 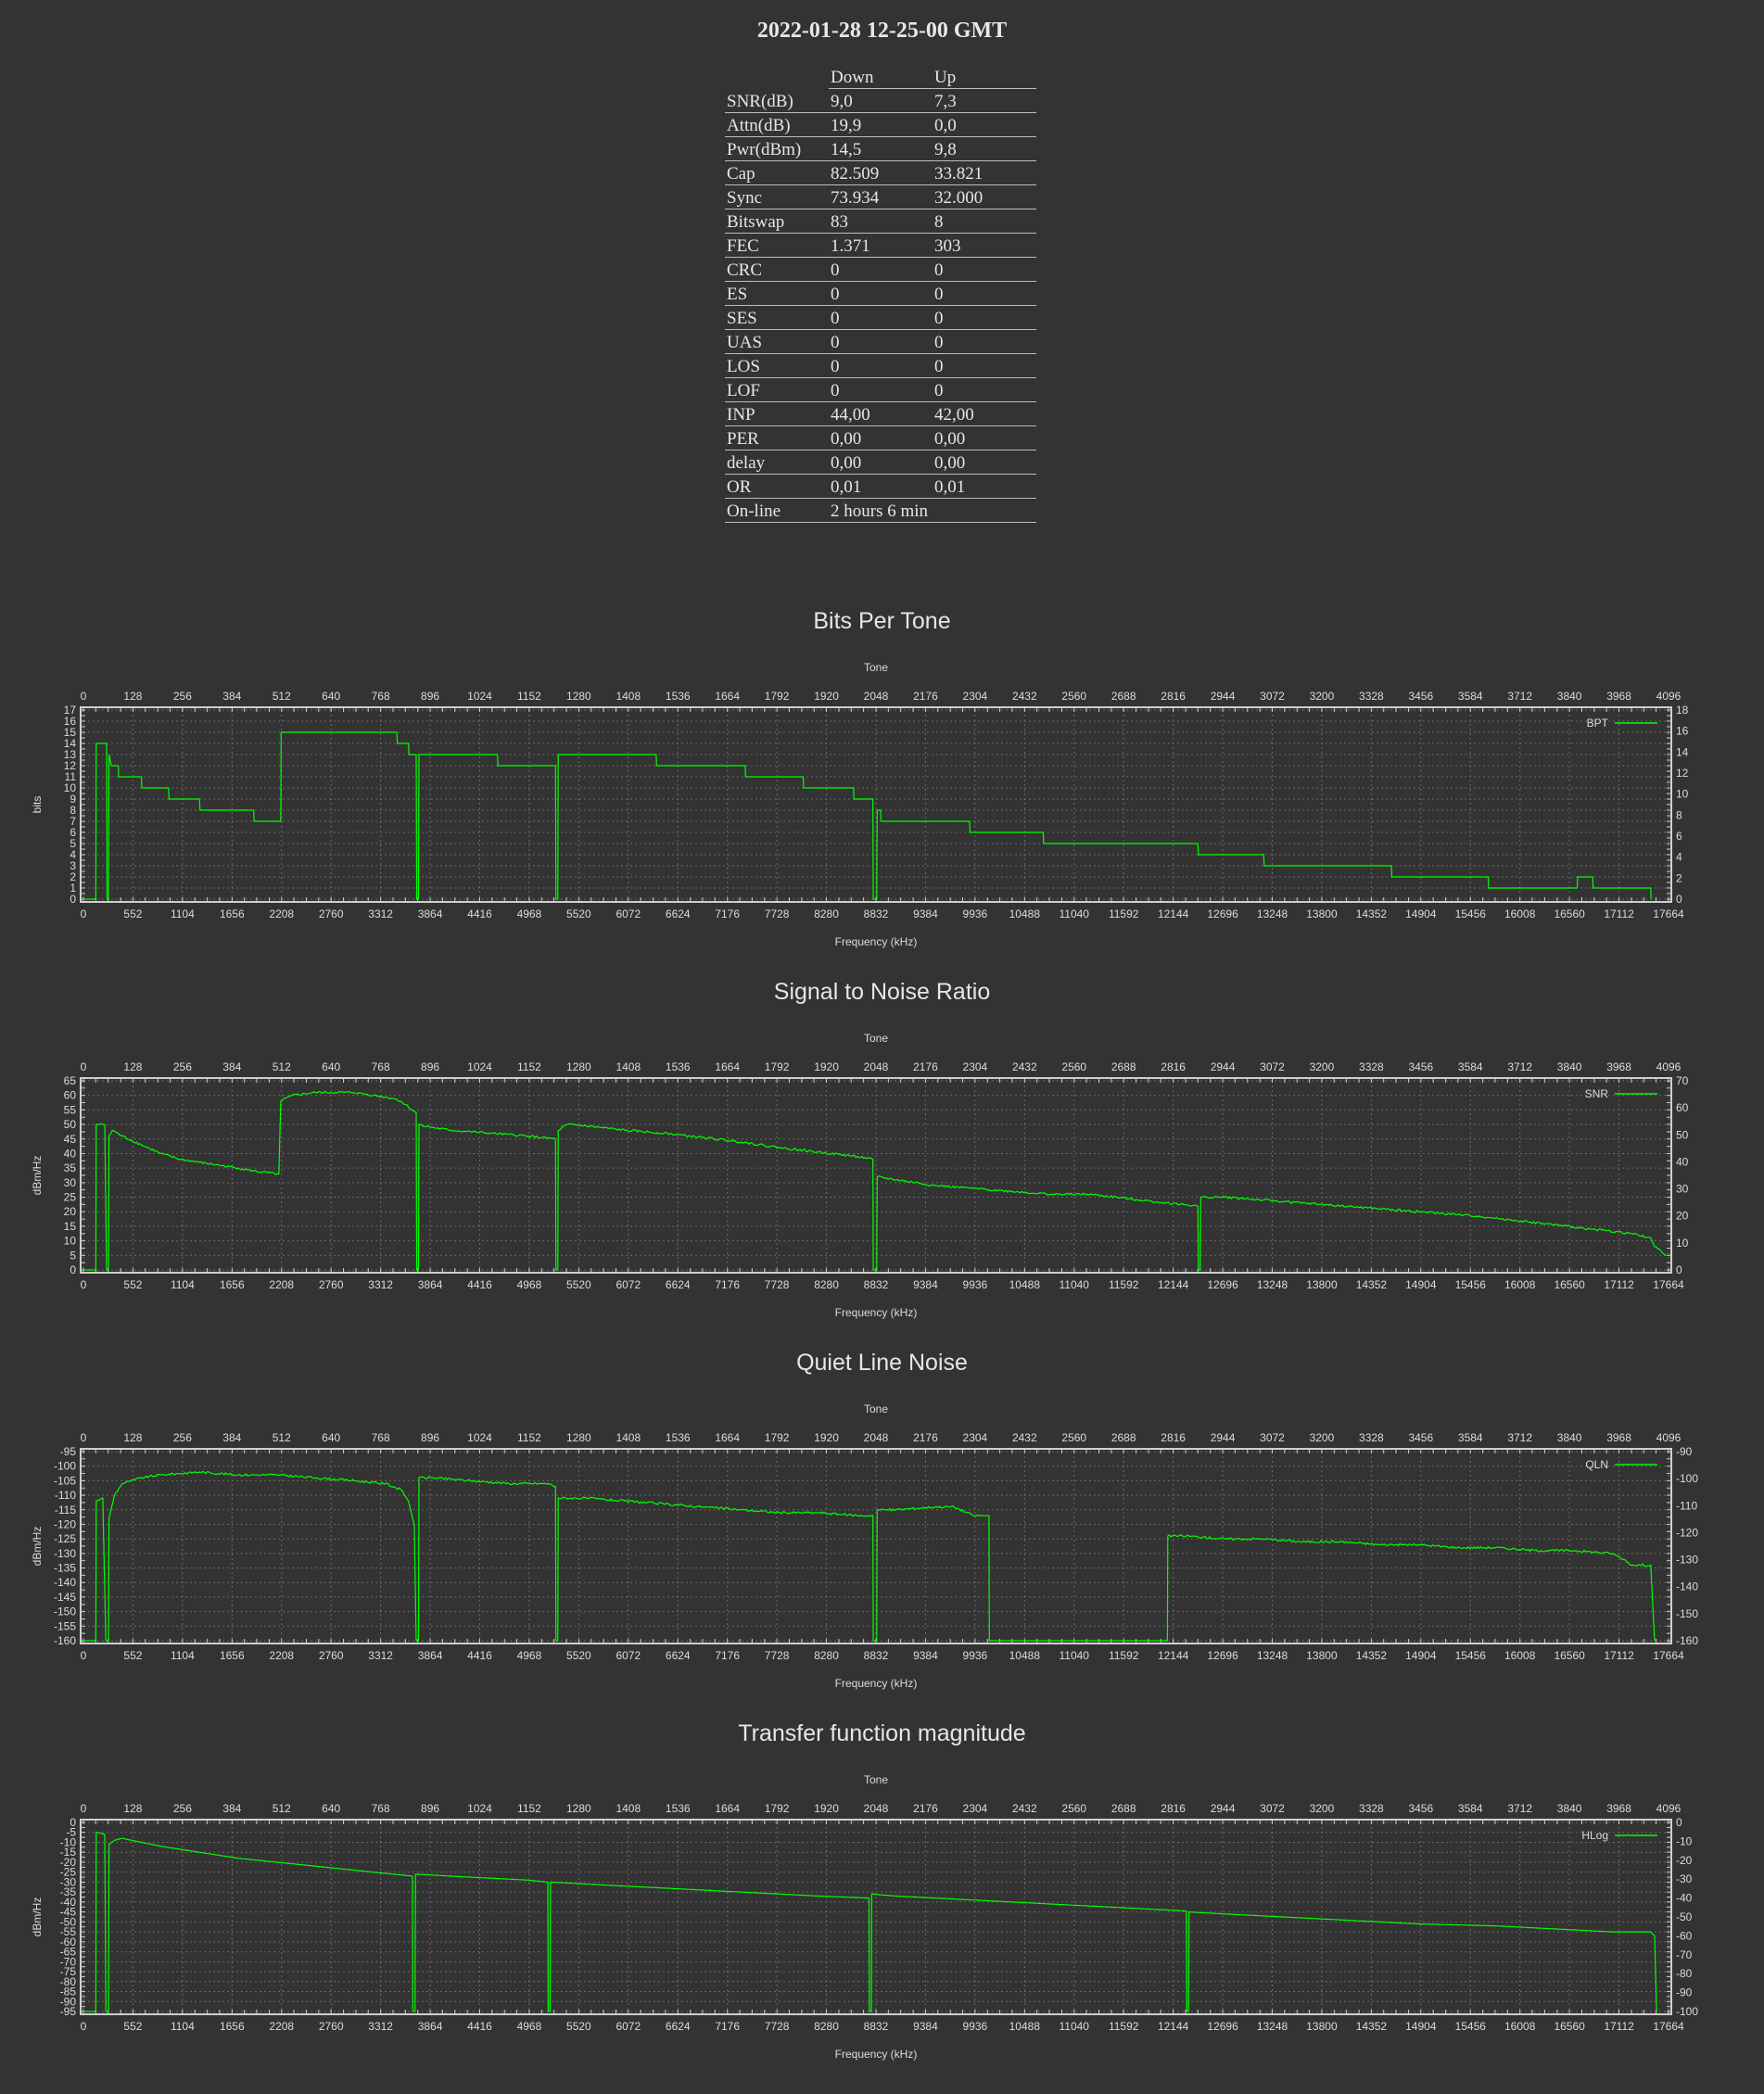 I want to click on y-tick-label: 4, so click(x=73, y=854).